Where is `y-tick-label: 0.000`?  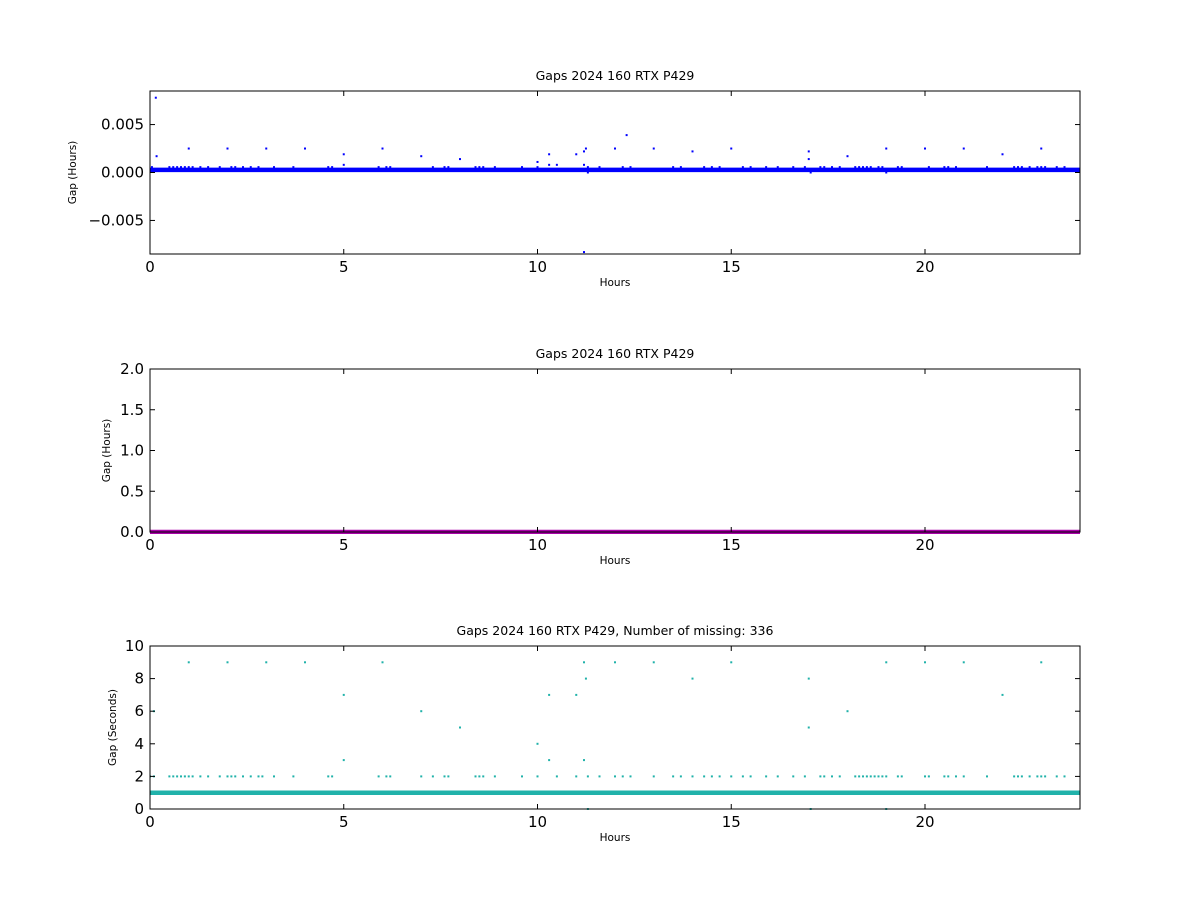
y-tick-label: 0.000 is located at coordinates (122, 173).